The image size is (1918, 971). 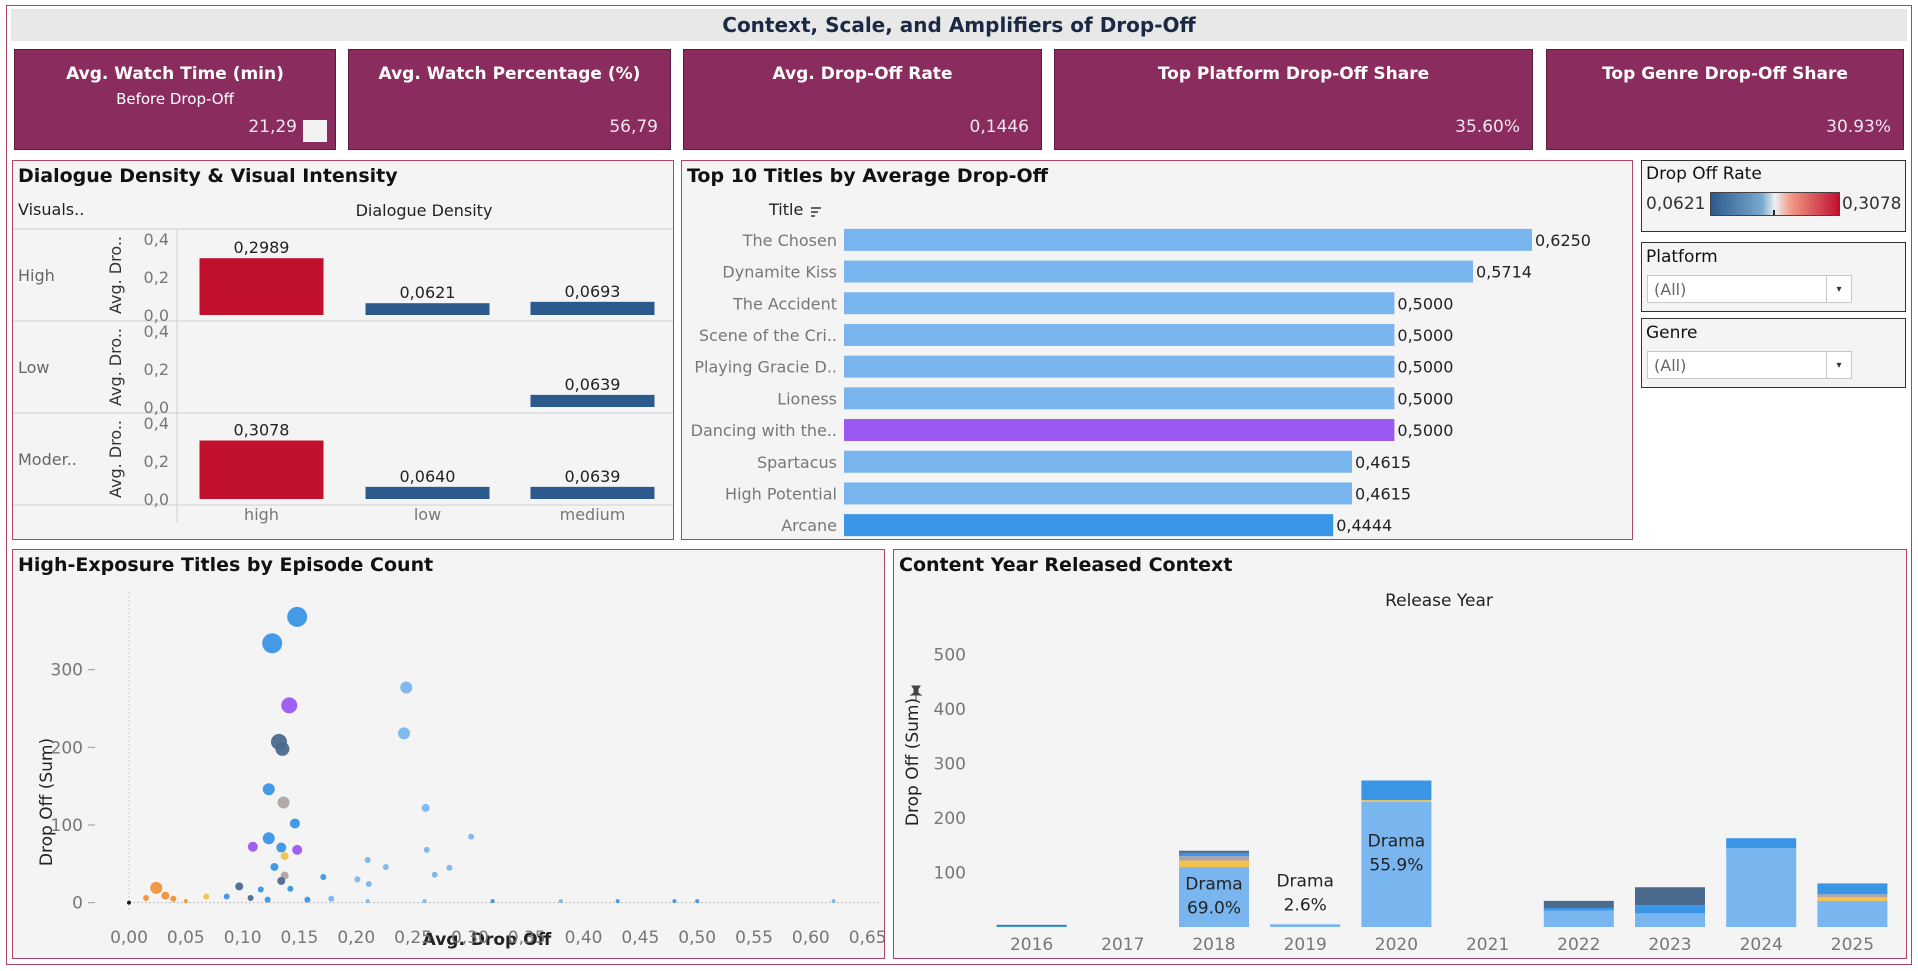 I want to click on title-label: Dancing with the.., so click(x=764, y=430).